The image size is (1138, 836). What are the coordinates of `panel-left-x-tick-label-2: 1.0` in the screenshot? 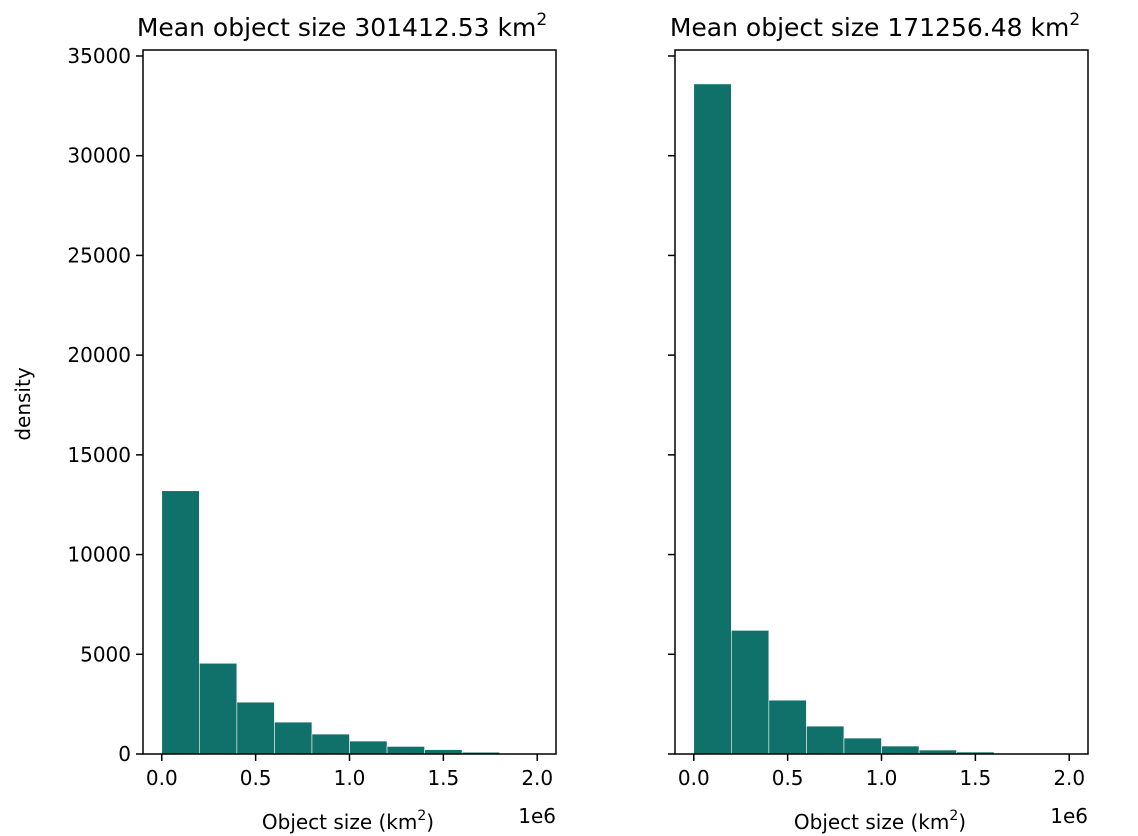 It's located at (350, 778).